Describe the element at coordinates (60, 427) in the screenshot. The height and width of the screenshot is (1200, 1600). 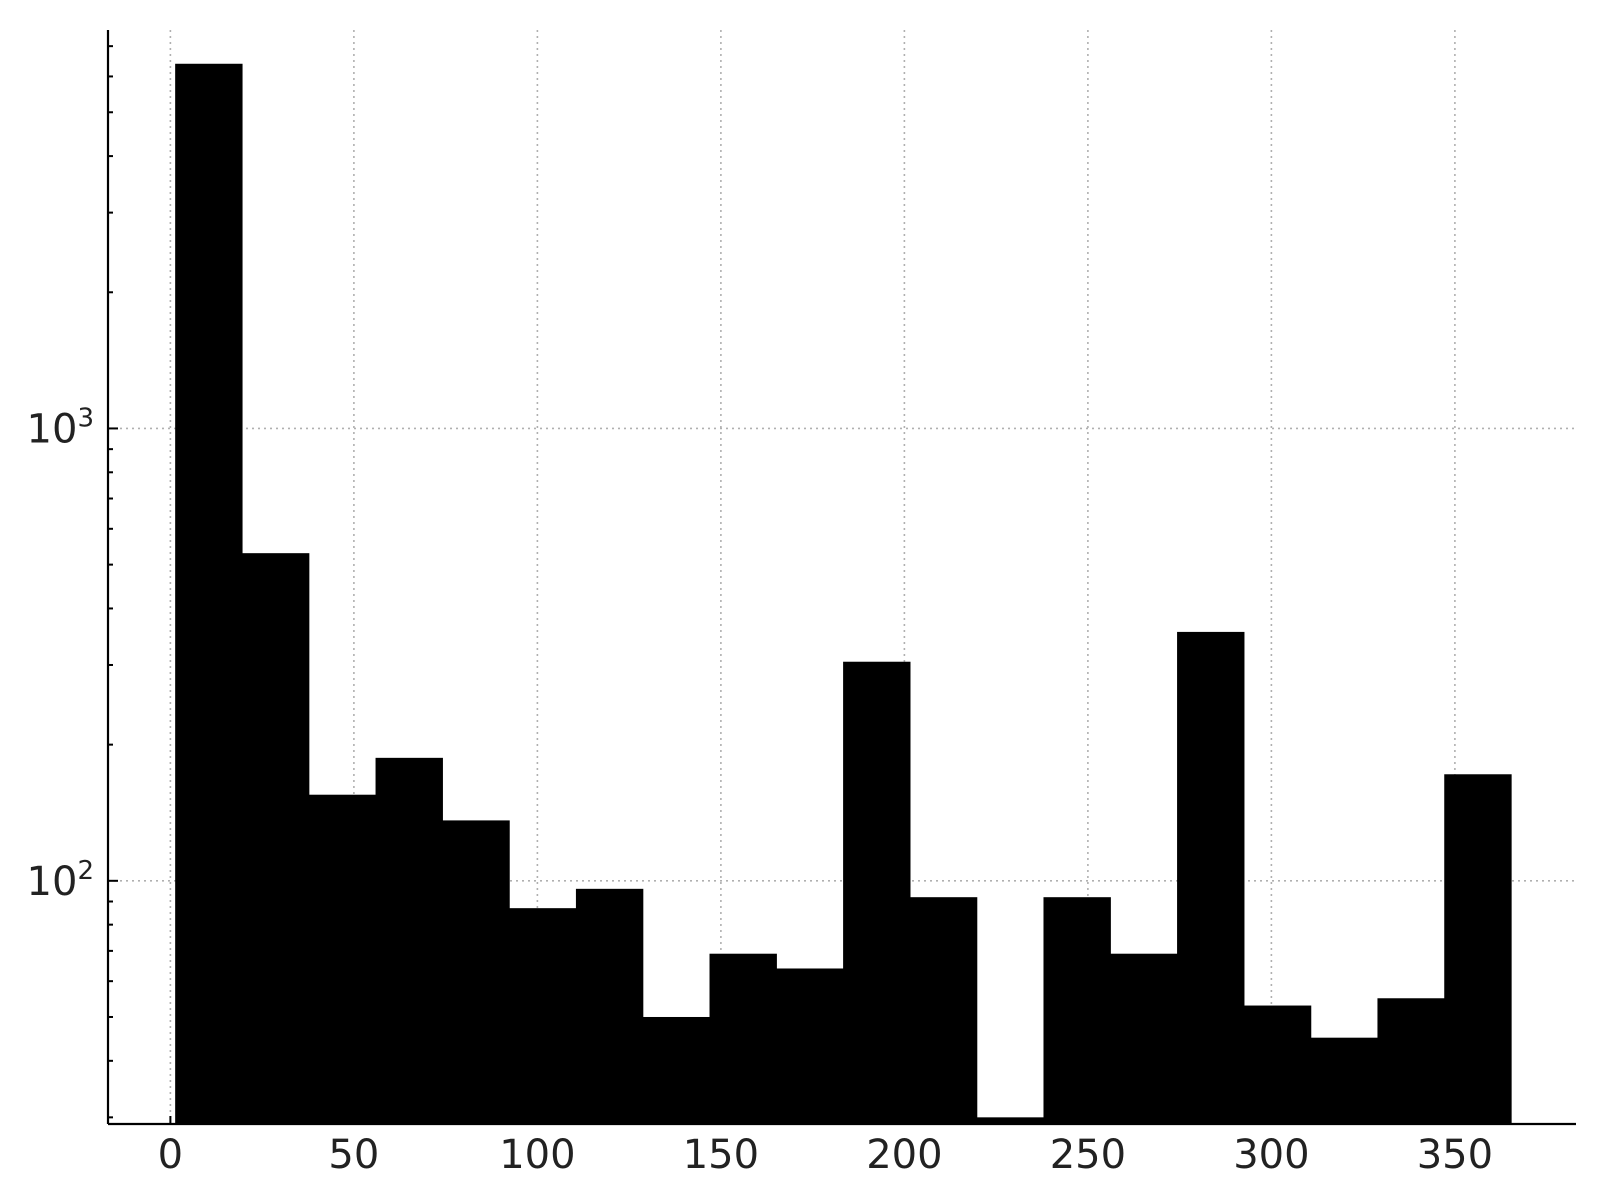
I see `y-tick-label: 10³` at that location.